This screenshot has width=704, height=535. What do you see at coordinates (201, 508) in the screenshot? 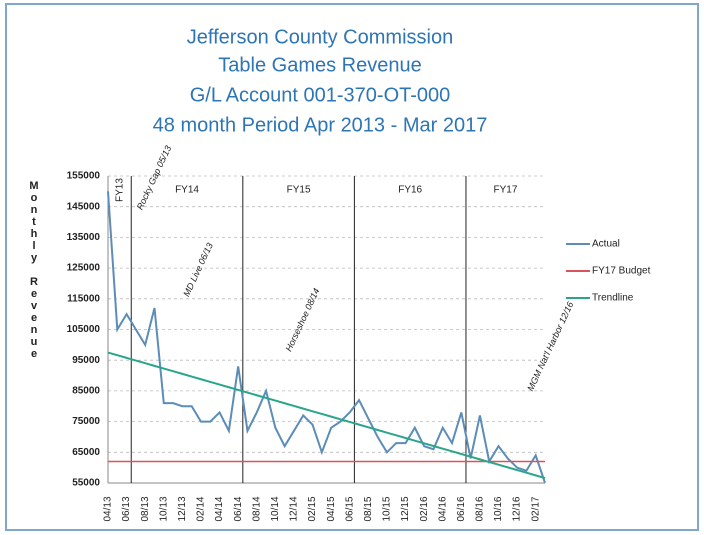
I see `x-tick-label: 02/14` at bounding box center [201, 508].